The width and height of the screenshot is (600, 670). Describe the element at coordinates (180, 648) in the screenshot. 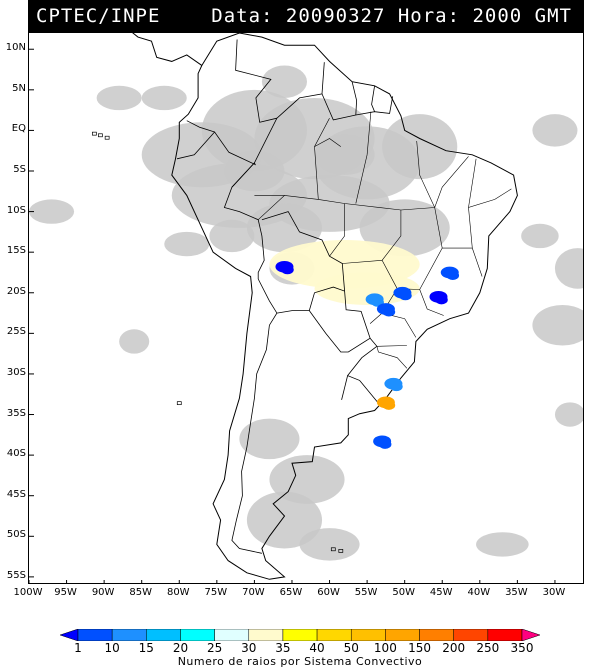

I see `colorbar-tick-label: 20` at that location.